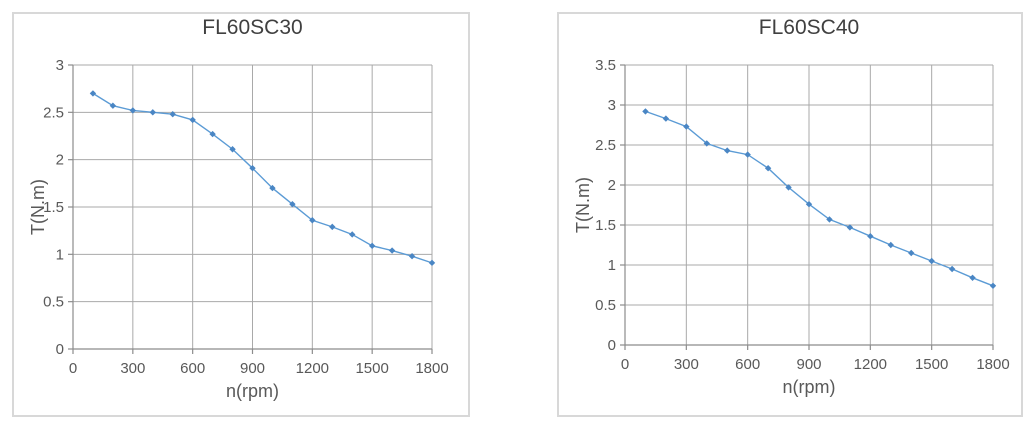  I want to click on y-tick-label: 3.5, so click(605, 65).